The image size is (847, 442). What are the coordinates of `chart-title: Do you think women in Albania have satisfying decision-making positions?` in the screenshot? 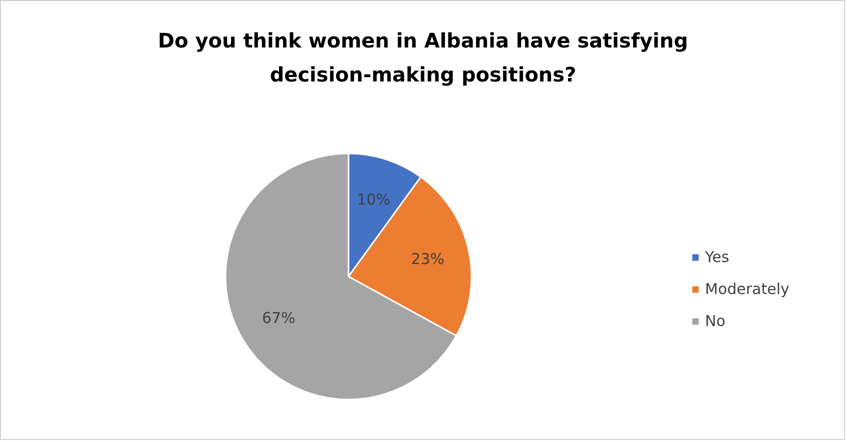 It's located at (423, 57).